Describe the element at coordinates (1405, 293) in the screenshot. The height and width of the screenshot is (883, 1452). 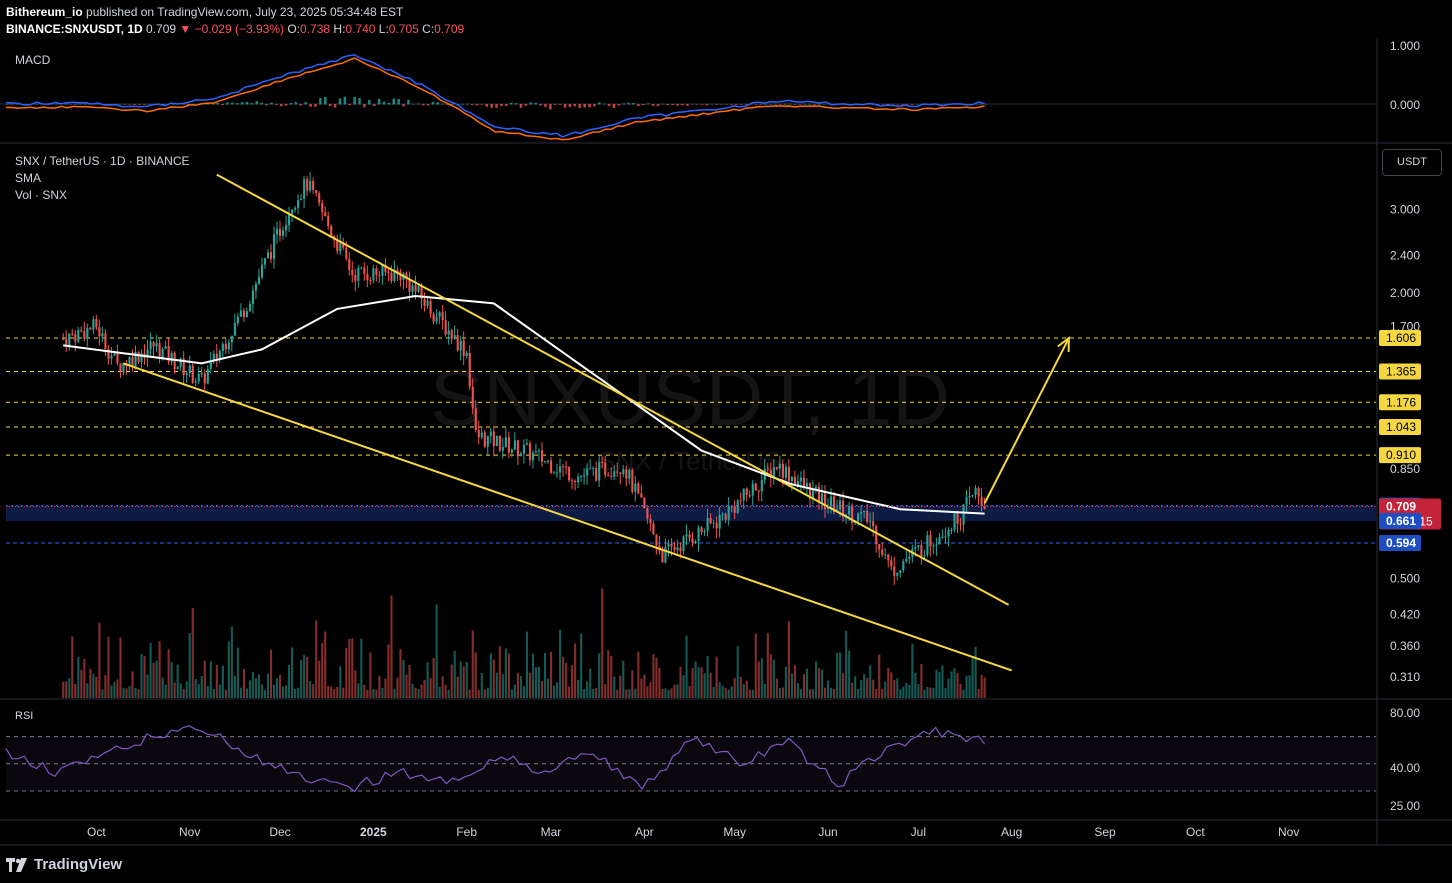
I see `price-tick-label: 2.000` at that location.